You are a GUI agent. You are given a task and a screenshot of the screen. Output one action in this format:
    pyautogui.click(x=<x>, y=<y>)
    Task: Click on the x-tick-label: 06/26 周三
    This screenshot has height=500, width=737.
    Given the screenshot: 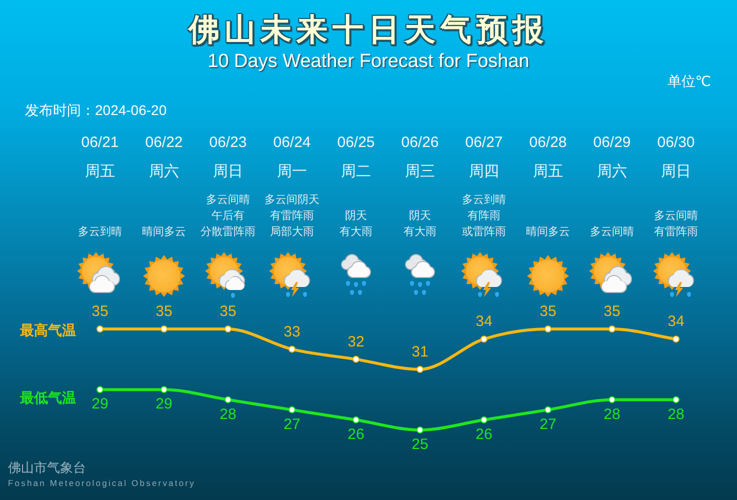 What is the action you would take?
    pyautogui.click(x=420, y=157)
    